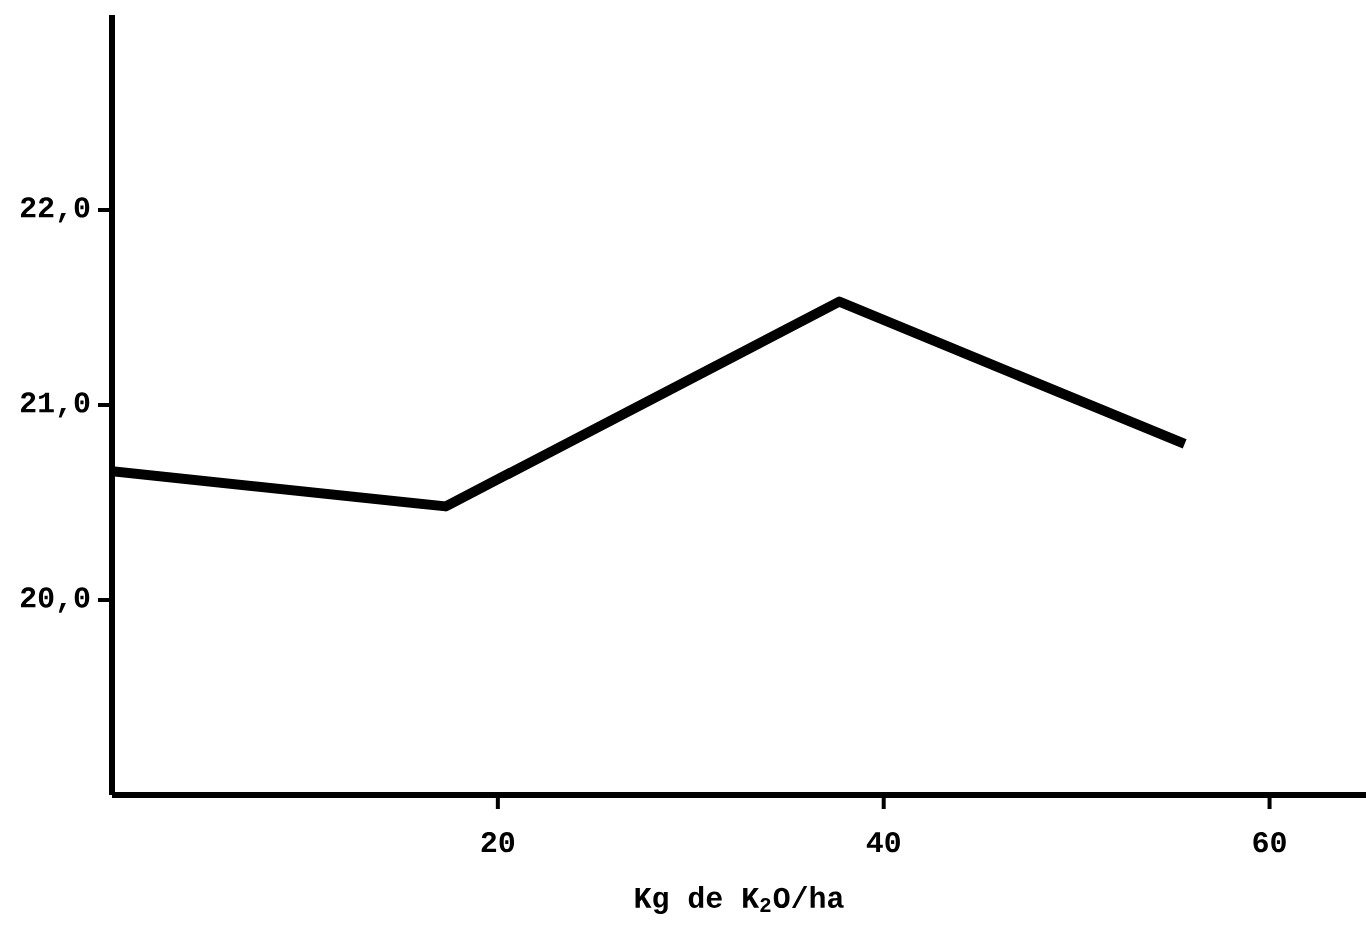 Image resolution: width=1366 pixels, height=933 pixels. What do you see at coordinates (1269, 842) in the screenshot?
I see `x-tick-label: 60` at bounding box center [1269, 842].